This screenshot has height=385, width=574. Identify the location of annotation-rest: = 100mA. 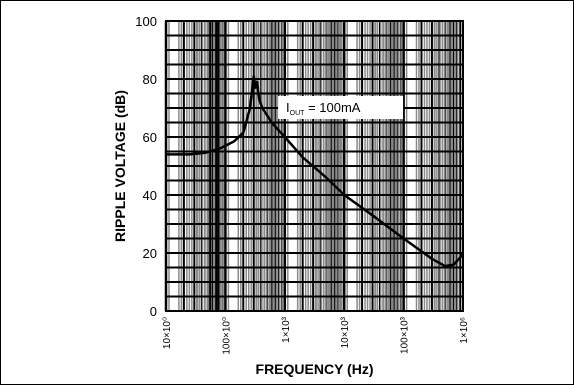
(332, 107).